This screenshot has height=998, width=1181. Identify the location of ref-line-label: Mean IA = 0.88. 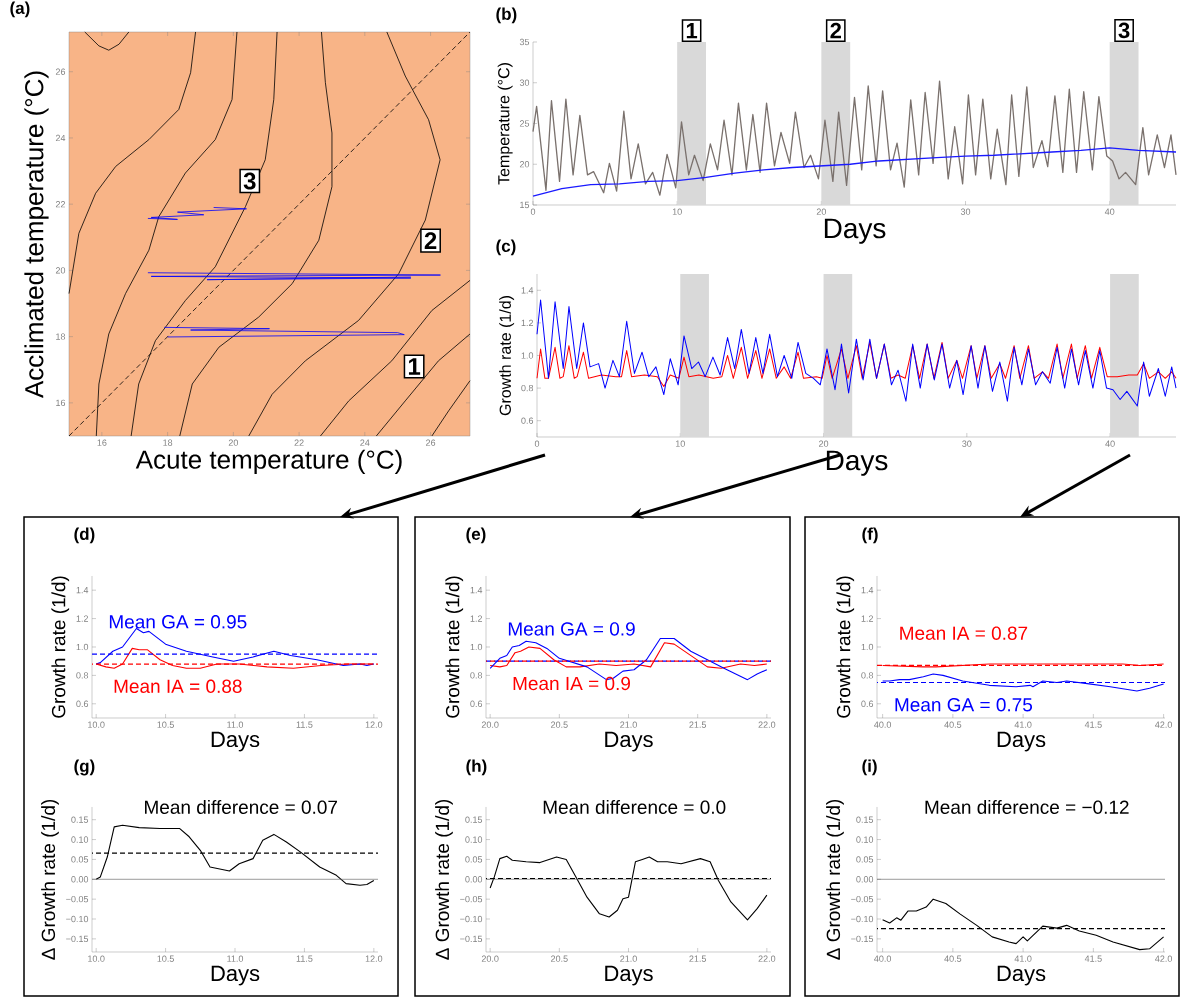
(178, 686).